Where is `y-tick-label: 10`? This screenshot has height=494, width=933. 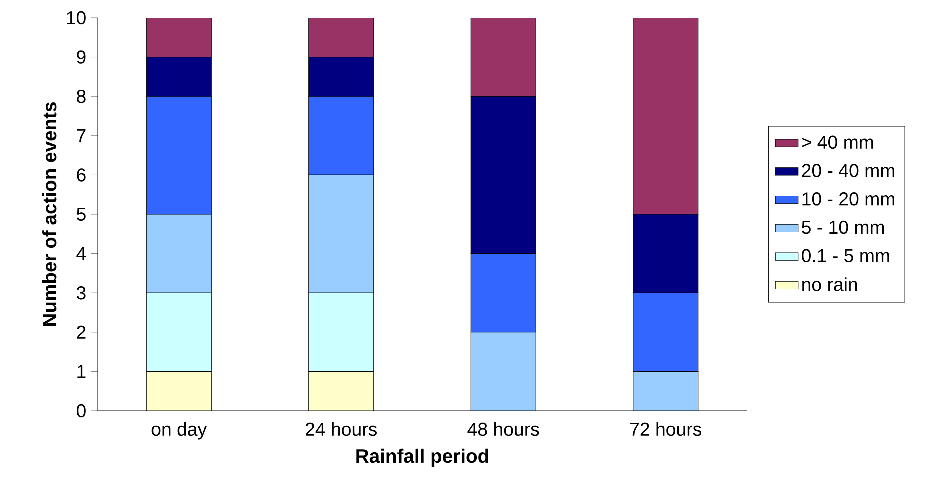 y-tick-label: 10 is located at coordinates (76, 18).